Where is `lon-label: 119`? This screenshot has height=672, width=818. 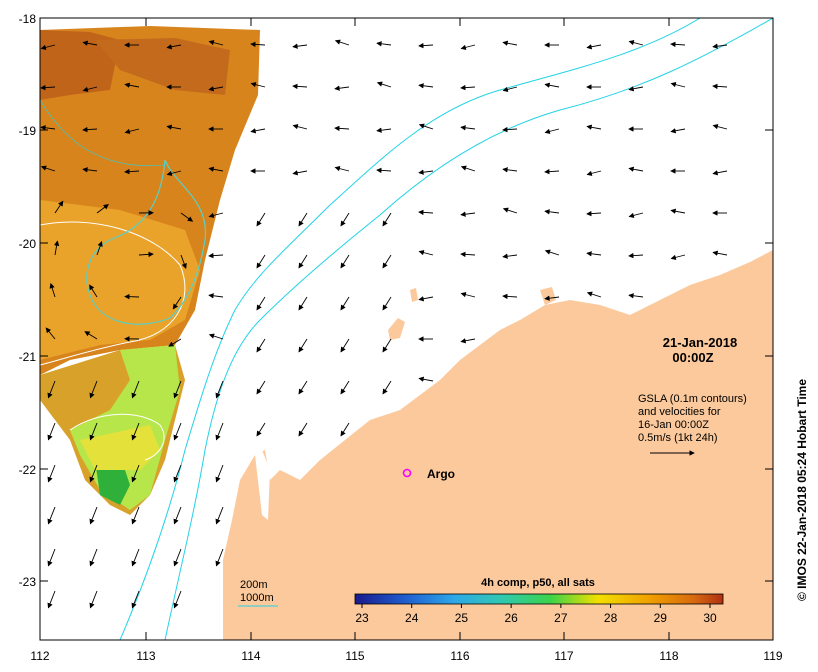
lon-label: 119 is located at coordinates (772, 656).